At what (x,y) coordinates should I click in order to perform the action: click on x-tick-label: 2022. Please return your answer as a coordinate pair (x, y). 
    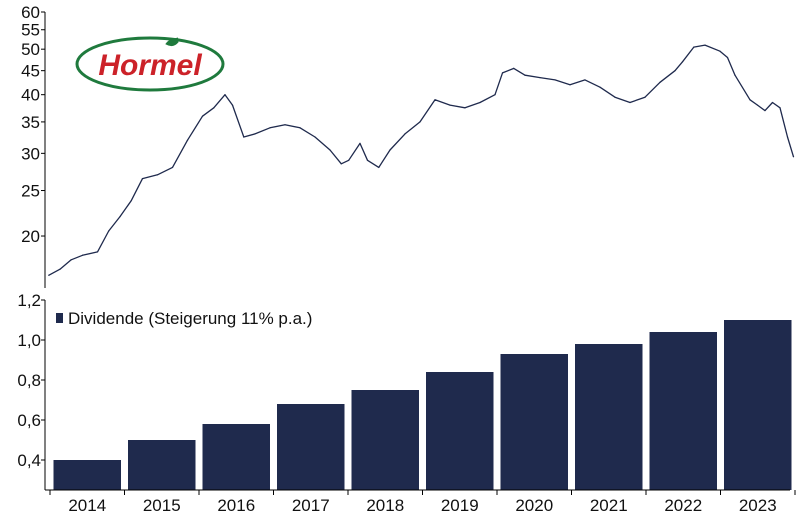
    Looking at the image, I should click on (683, 505).